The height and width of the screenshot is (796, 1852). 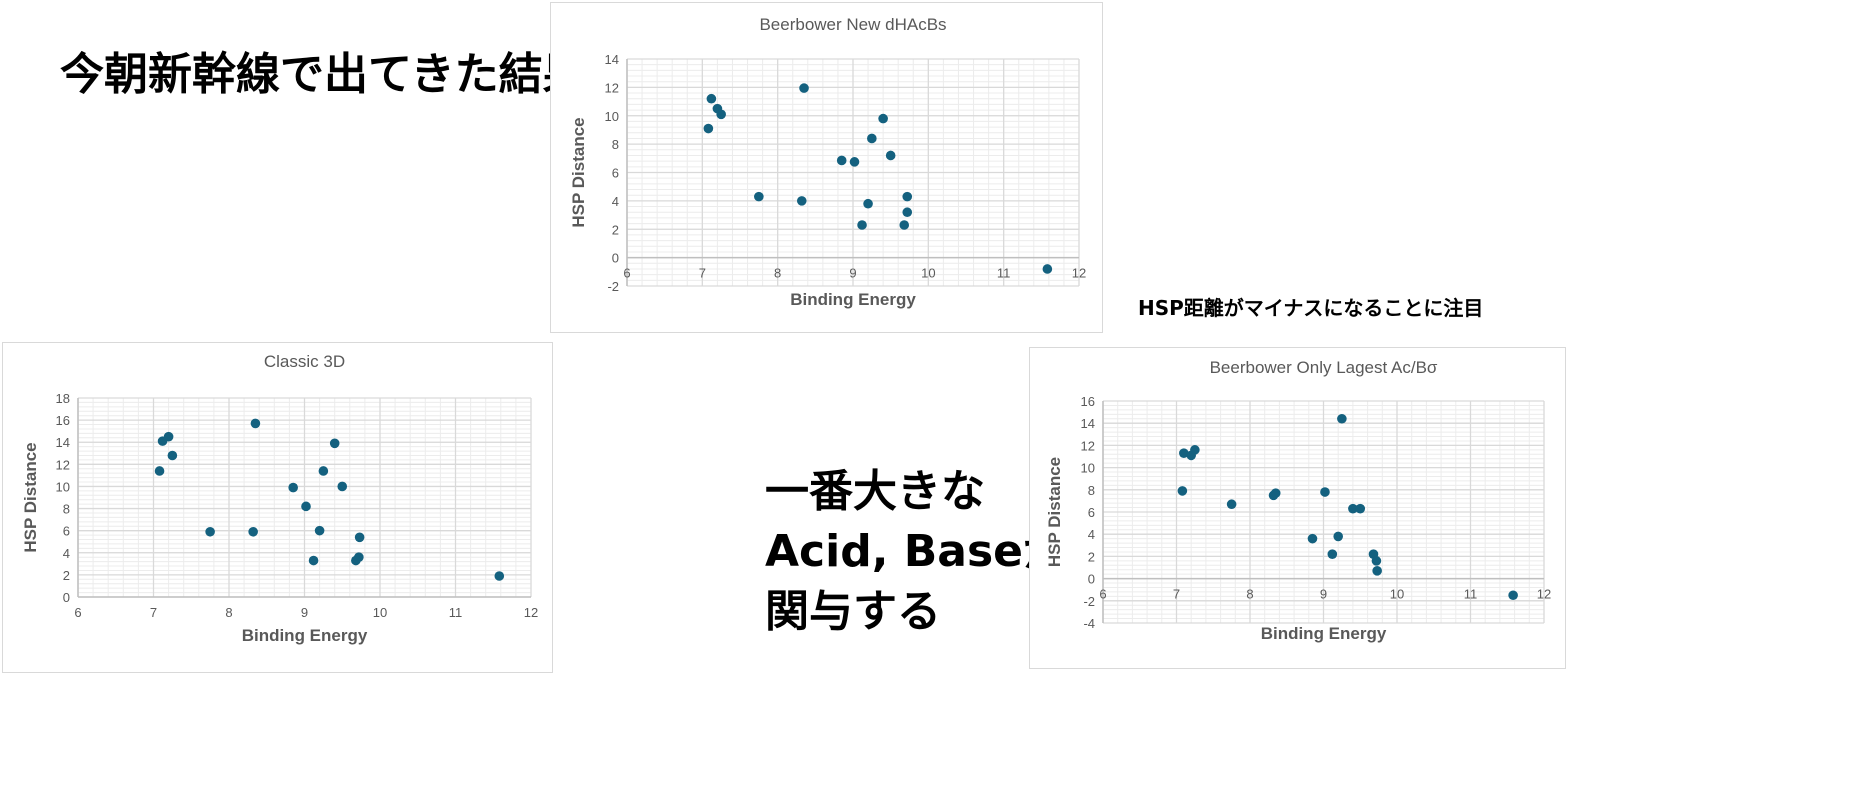 What do you see at coordinates (1311, 308) in the screenshot?
I see `negative-distance-note: HSP距離がマイナスになることに注目` at bounding box center [1311, 308].